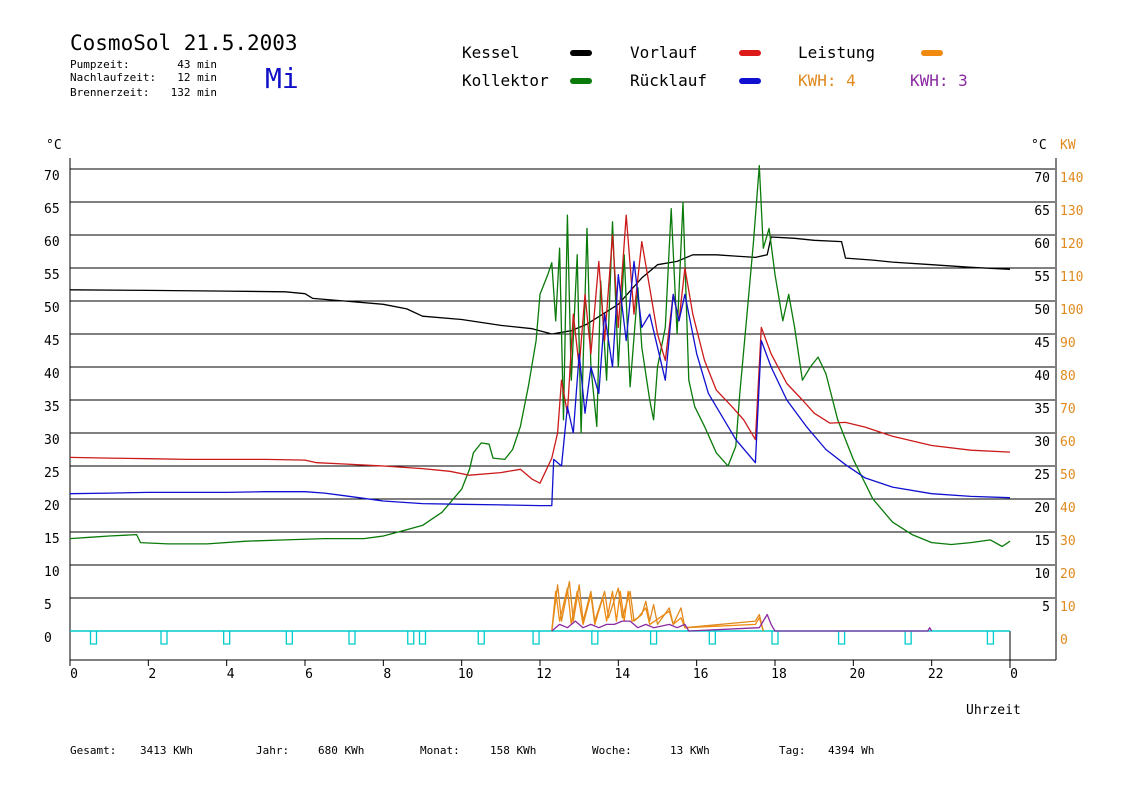 This screenshot has height=812, width=1148. I want to click on legend-kollektor-label: Kollektor, so click(505, 80).